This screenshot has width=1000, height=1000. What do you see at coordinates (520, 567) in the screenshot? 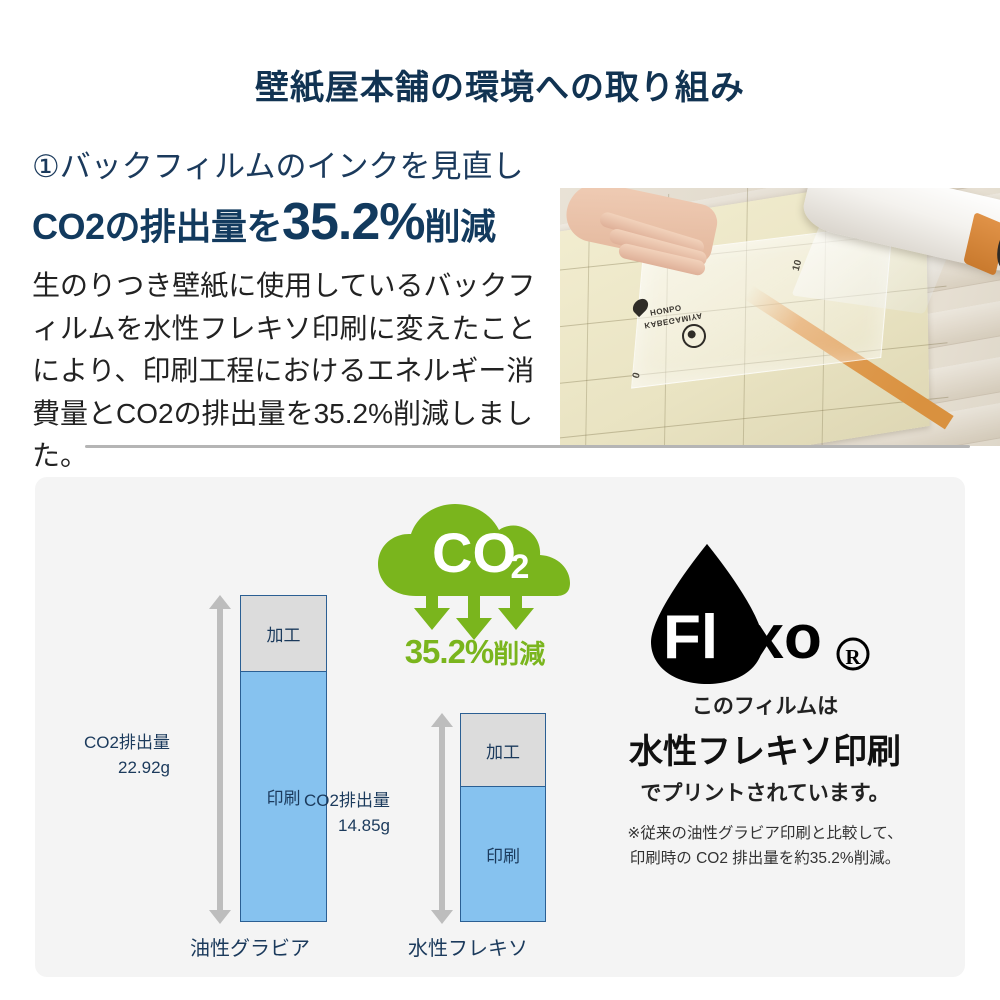
I see `svg-text: 2` at bounding box center [520, 567].